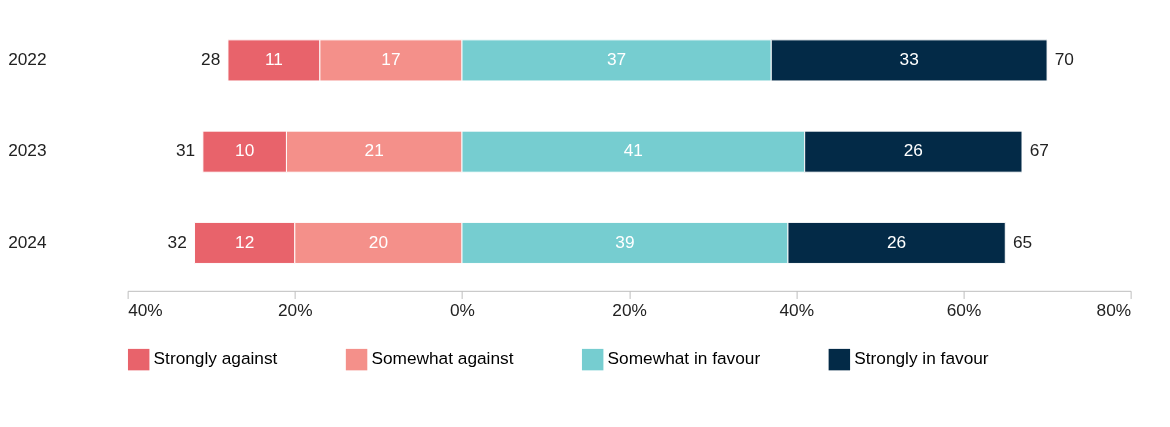  I want to click on legend-label: Strongly in favour, so click(921, 358).